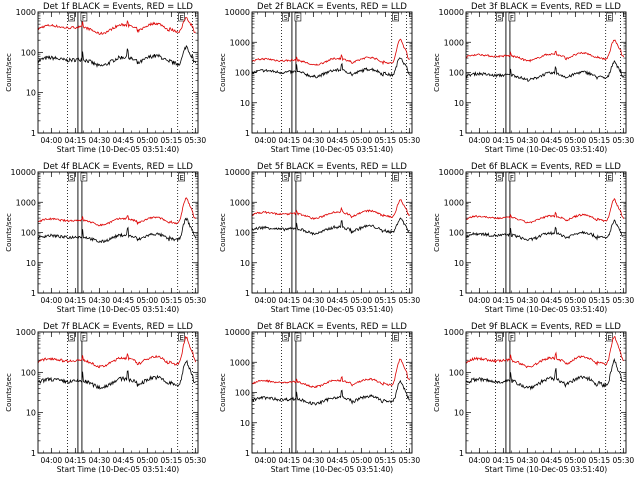 The height and width of the screenshot is (484, 640). What do you see at coordinates (118, 327) in the screenshot?
I see `panel-title: Det 7f BLACK = Events, RED = LLD` at bounding box center [118, 327].